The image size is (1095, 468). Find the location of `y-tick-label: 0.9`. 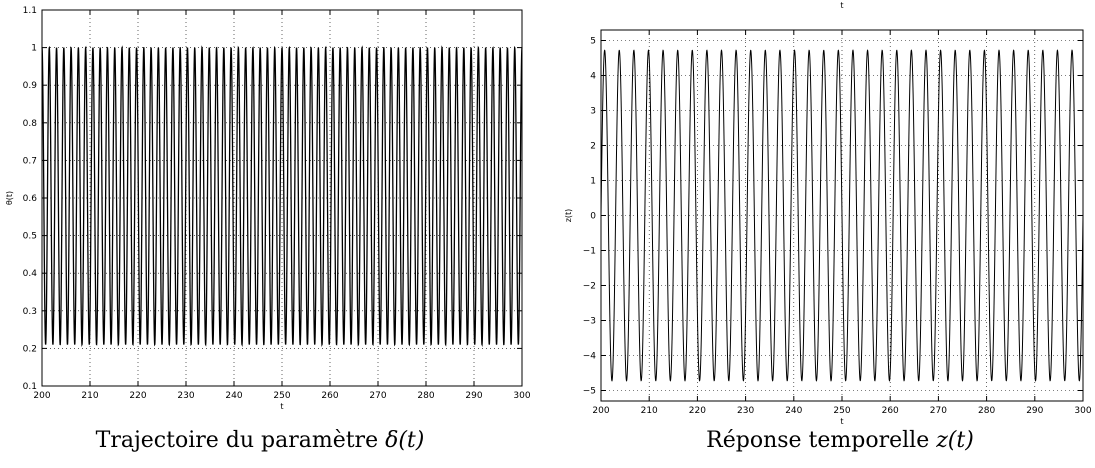

y-tick-label: 0.9 is located at coordinates (30, 86).